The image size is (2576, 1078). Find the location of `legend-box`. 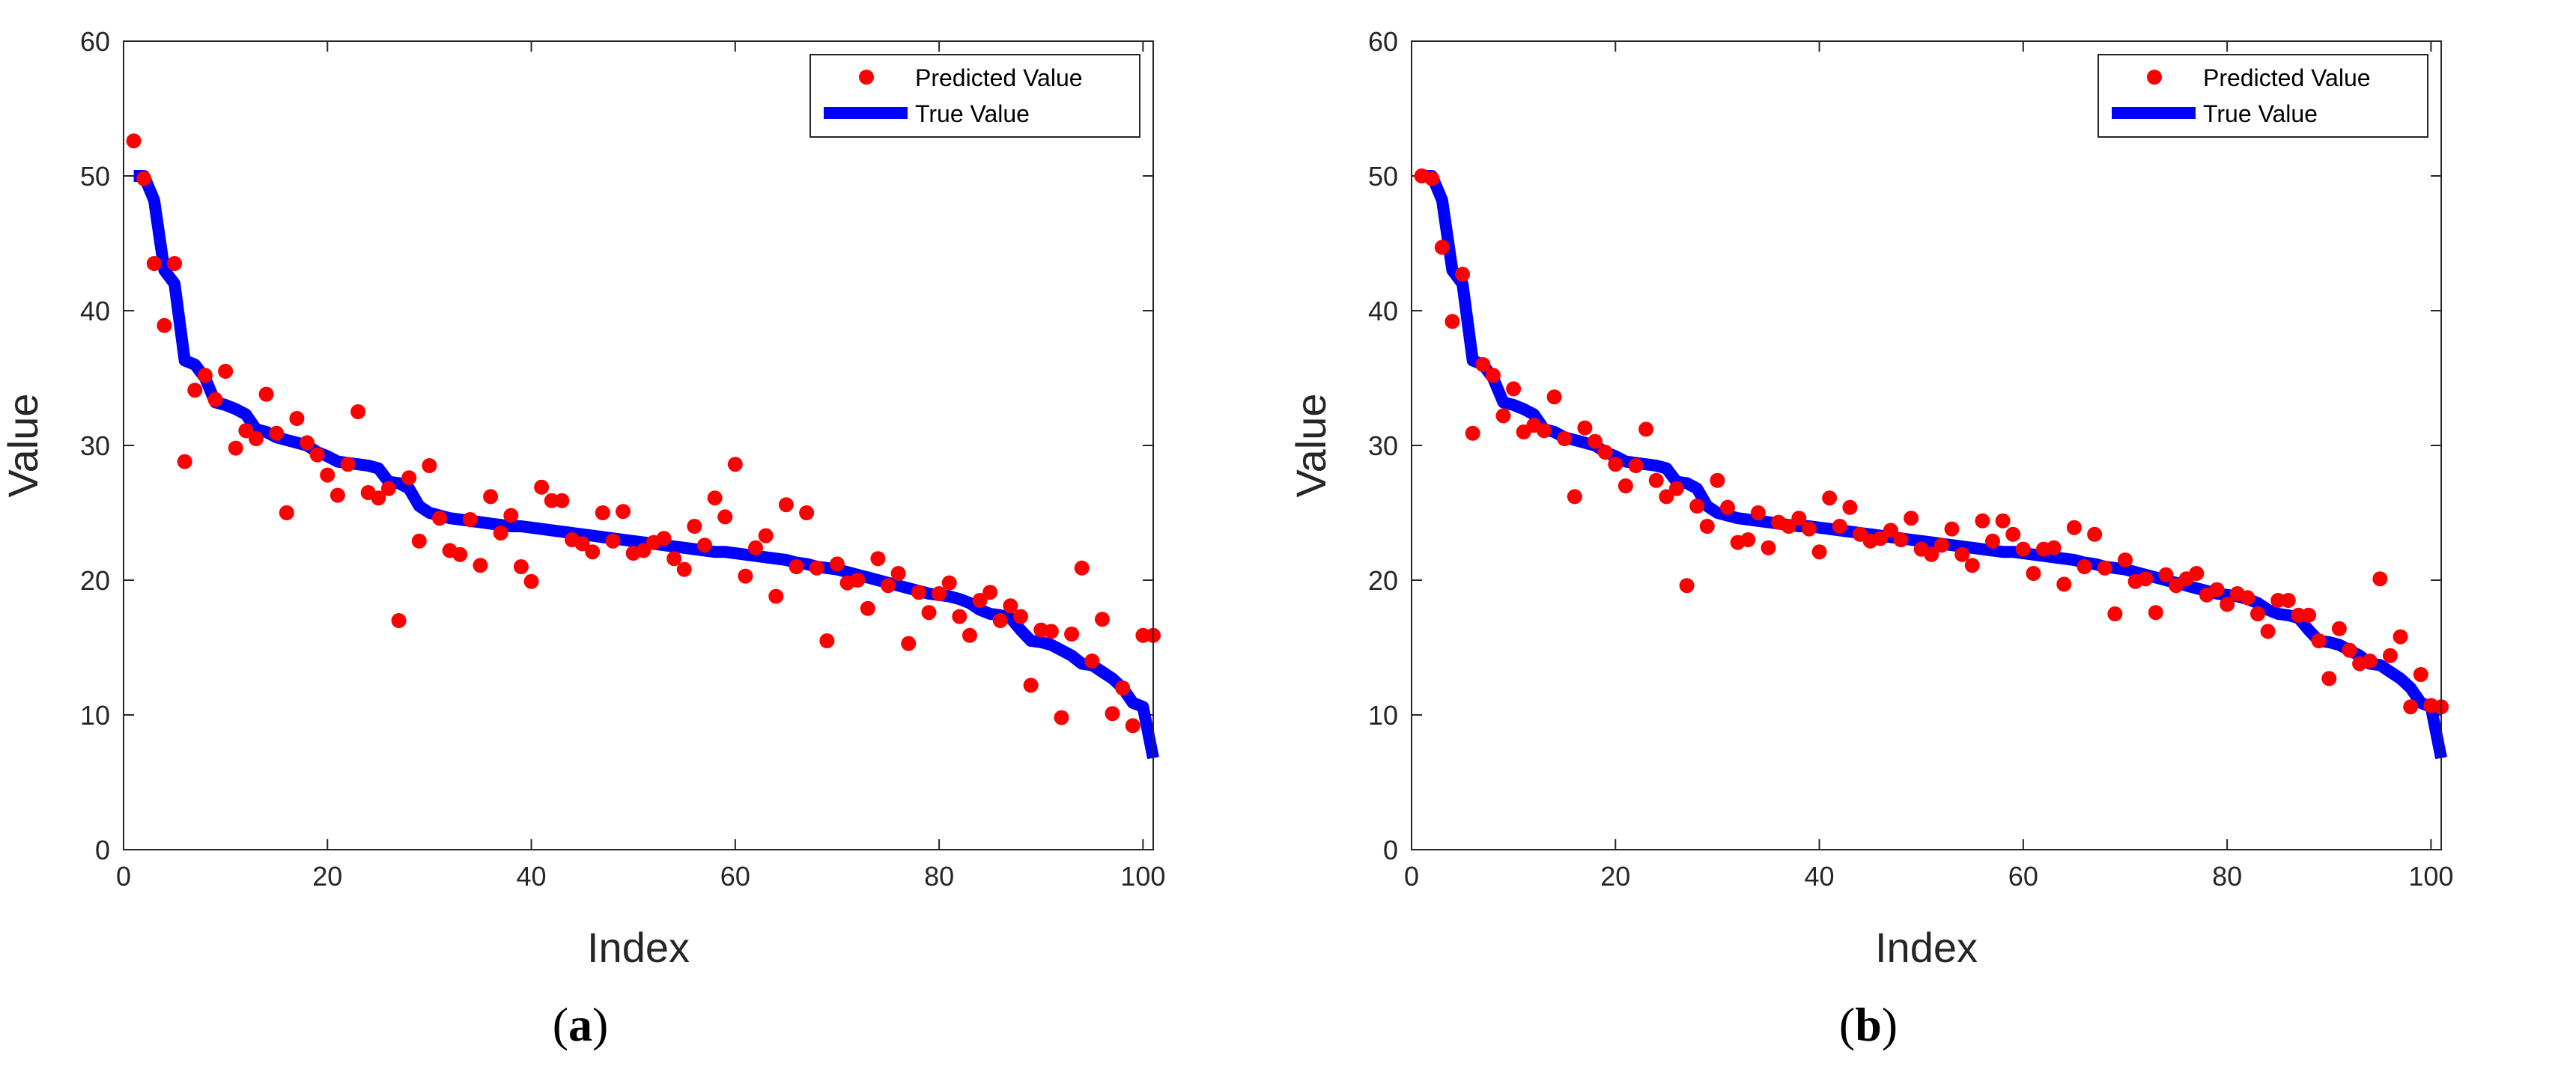

legend-box is located at coordinates (974, 96).